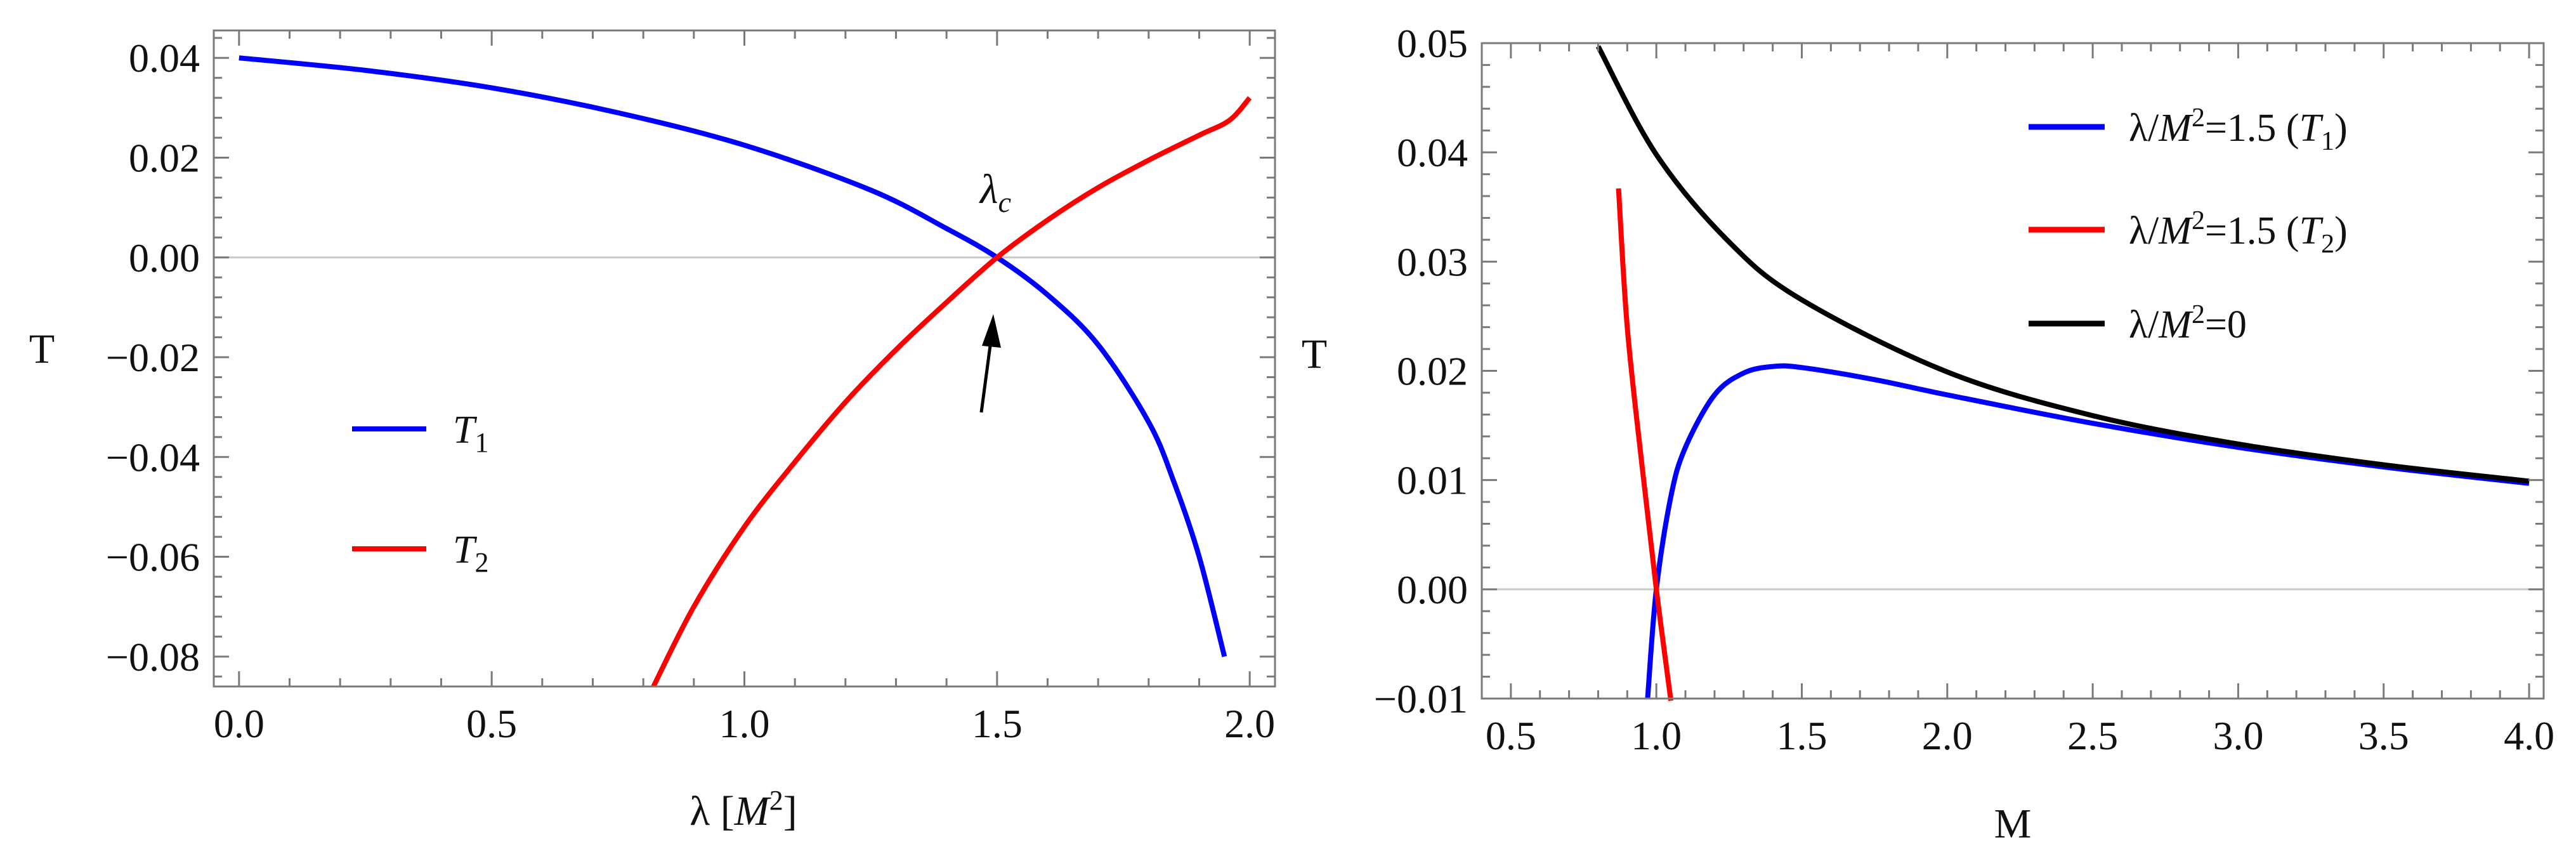  Describe the element at coordinates (240, 723) in the screenshot. I see `x-tick-label: 0.0` at that location.